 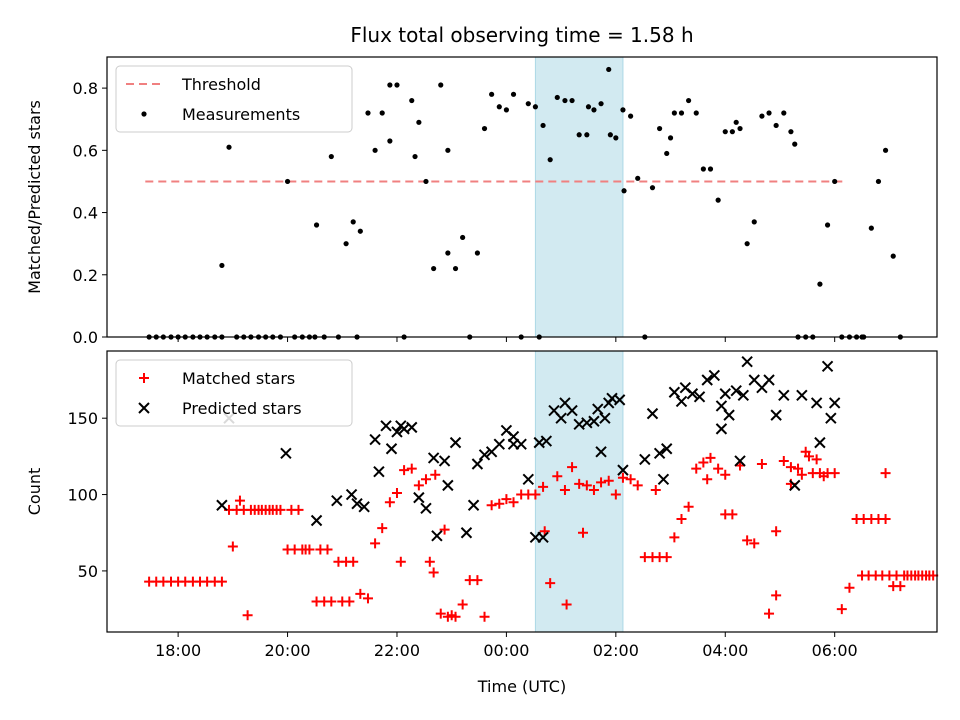 I want to click on x-tick-label: 22:00, so click(x=397, y=650).